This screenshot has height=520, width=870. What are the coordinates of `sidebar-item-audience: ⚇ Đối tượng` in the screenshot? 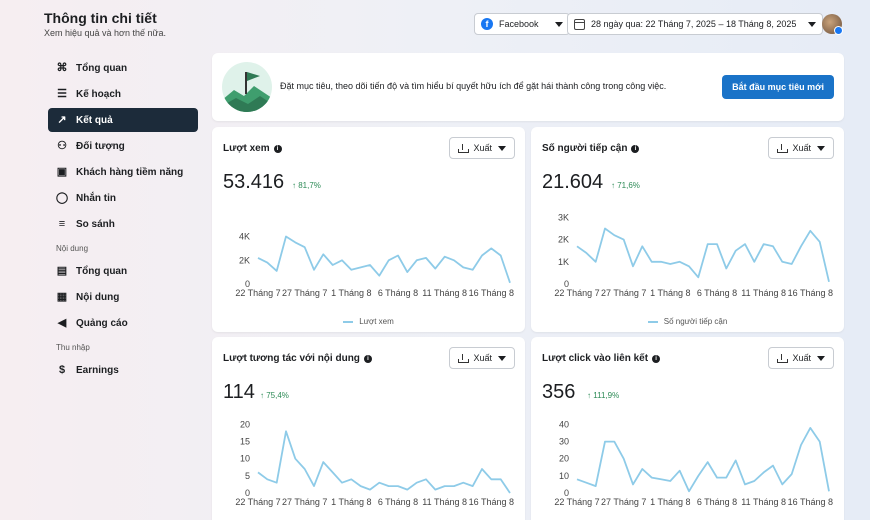 It's located at (123, 146).